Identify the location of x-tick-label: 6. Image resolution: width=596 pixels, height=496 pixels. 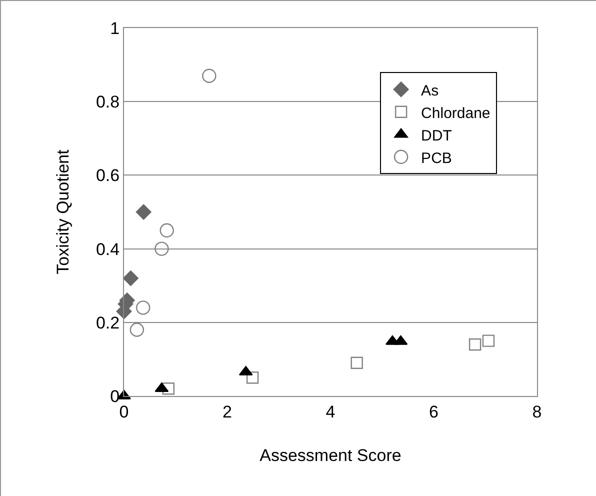
(433, 412).